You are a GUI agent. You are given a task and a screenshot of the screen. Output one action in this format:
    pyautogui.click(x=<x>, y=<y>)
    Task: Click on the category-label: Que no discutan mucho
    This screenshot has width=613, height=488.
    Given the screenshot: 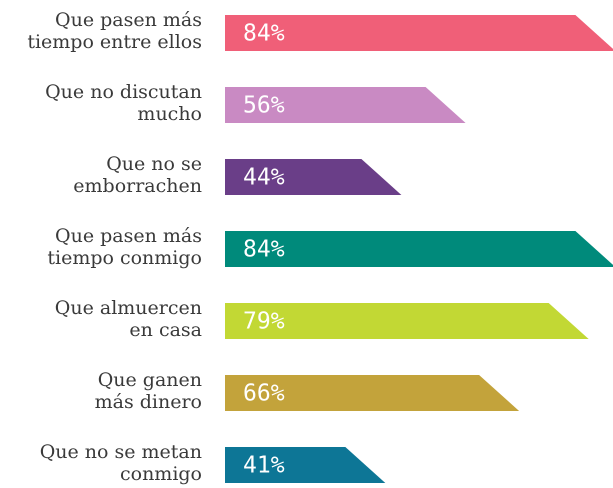 What is the action you would take?
    pyautogui.click(x=123, y=103)
    